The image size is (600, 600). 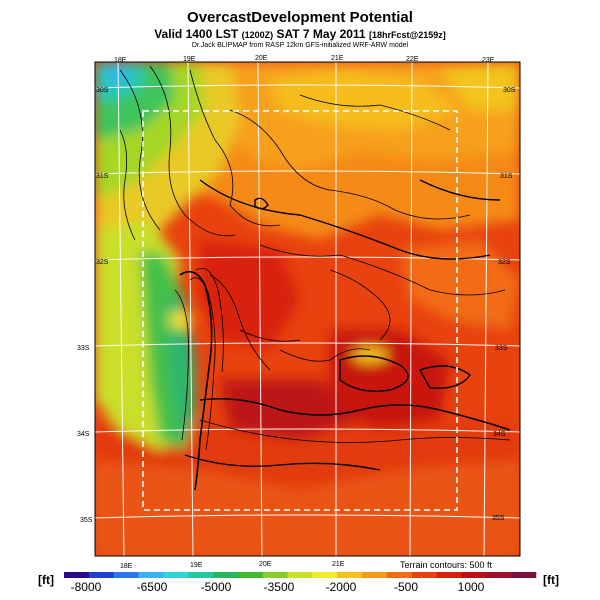 I want to click on right-lat-label: 33S, so click(x=501, y=348).